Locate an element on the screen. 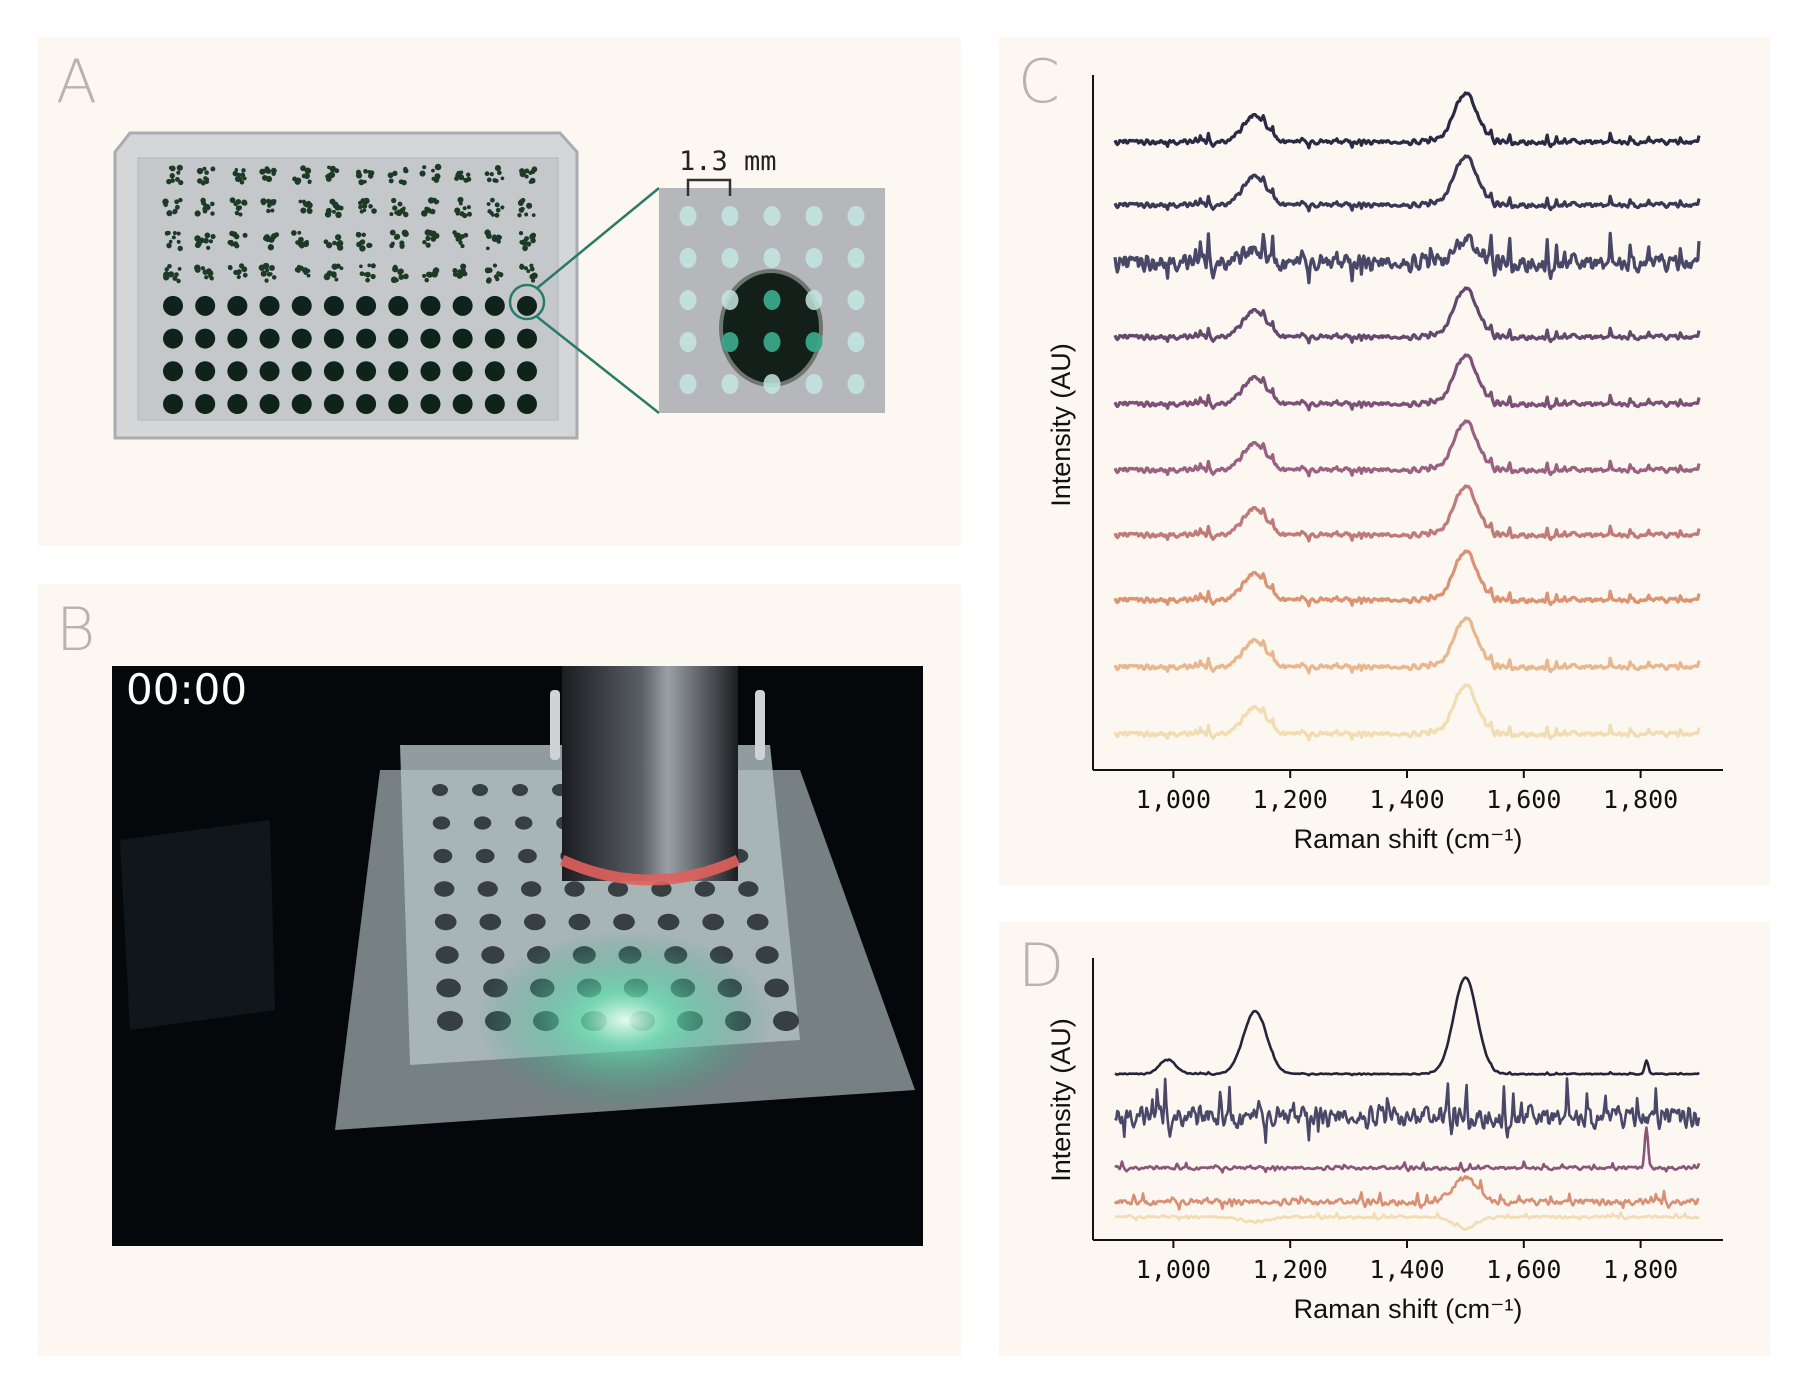 The width and height of the screenshot is (1800, 1393). x-tick-label: 1,400 is located at coordinates (1406, 799).